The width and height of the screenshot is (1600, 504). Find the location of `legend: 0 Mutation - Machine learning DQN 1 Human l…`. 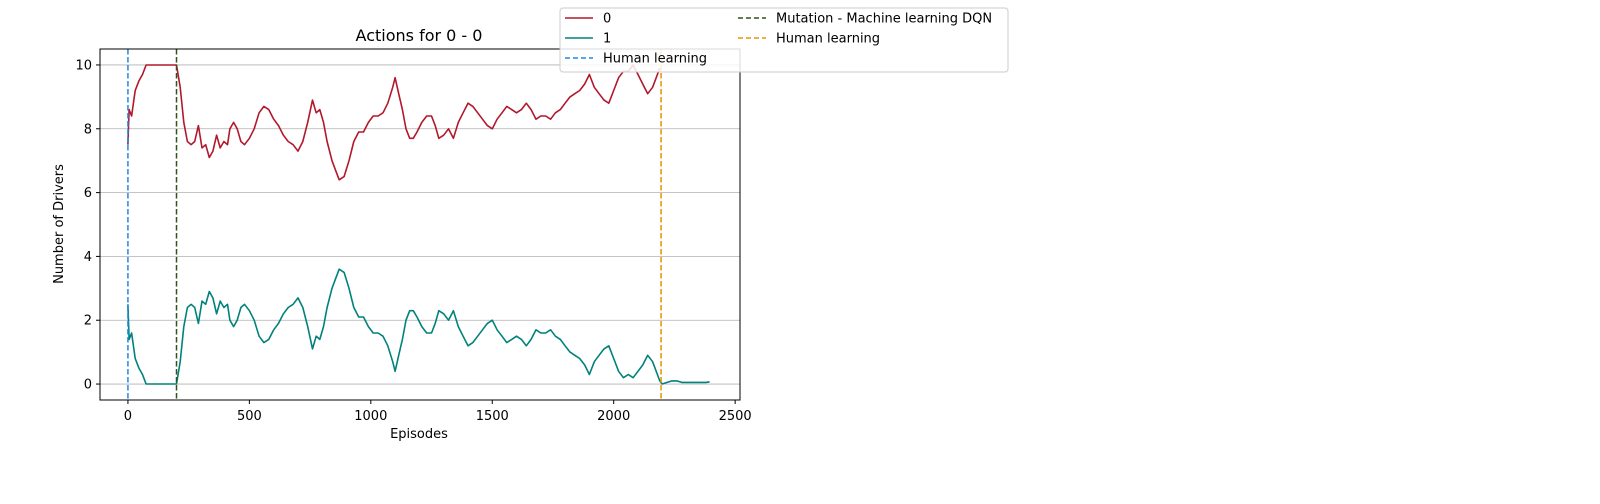

legend: 0 Mutation - Machine learning DQN 1 Human l… is located at coordinates (784, 40).